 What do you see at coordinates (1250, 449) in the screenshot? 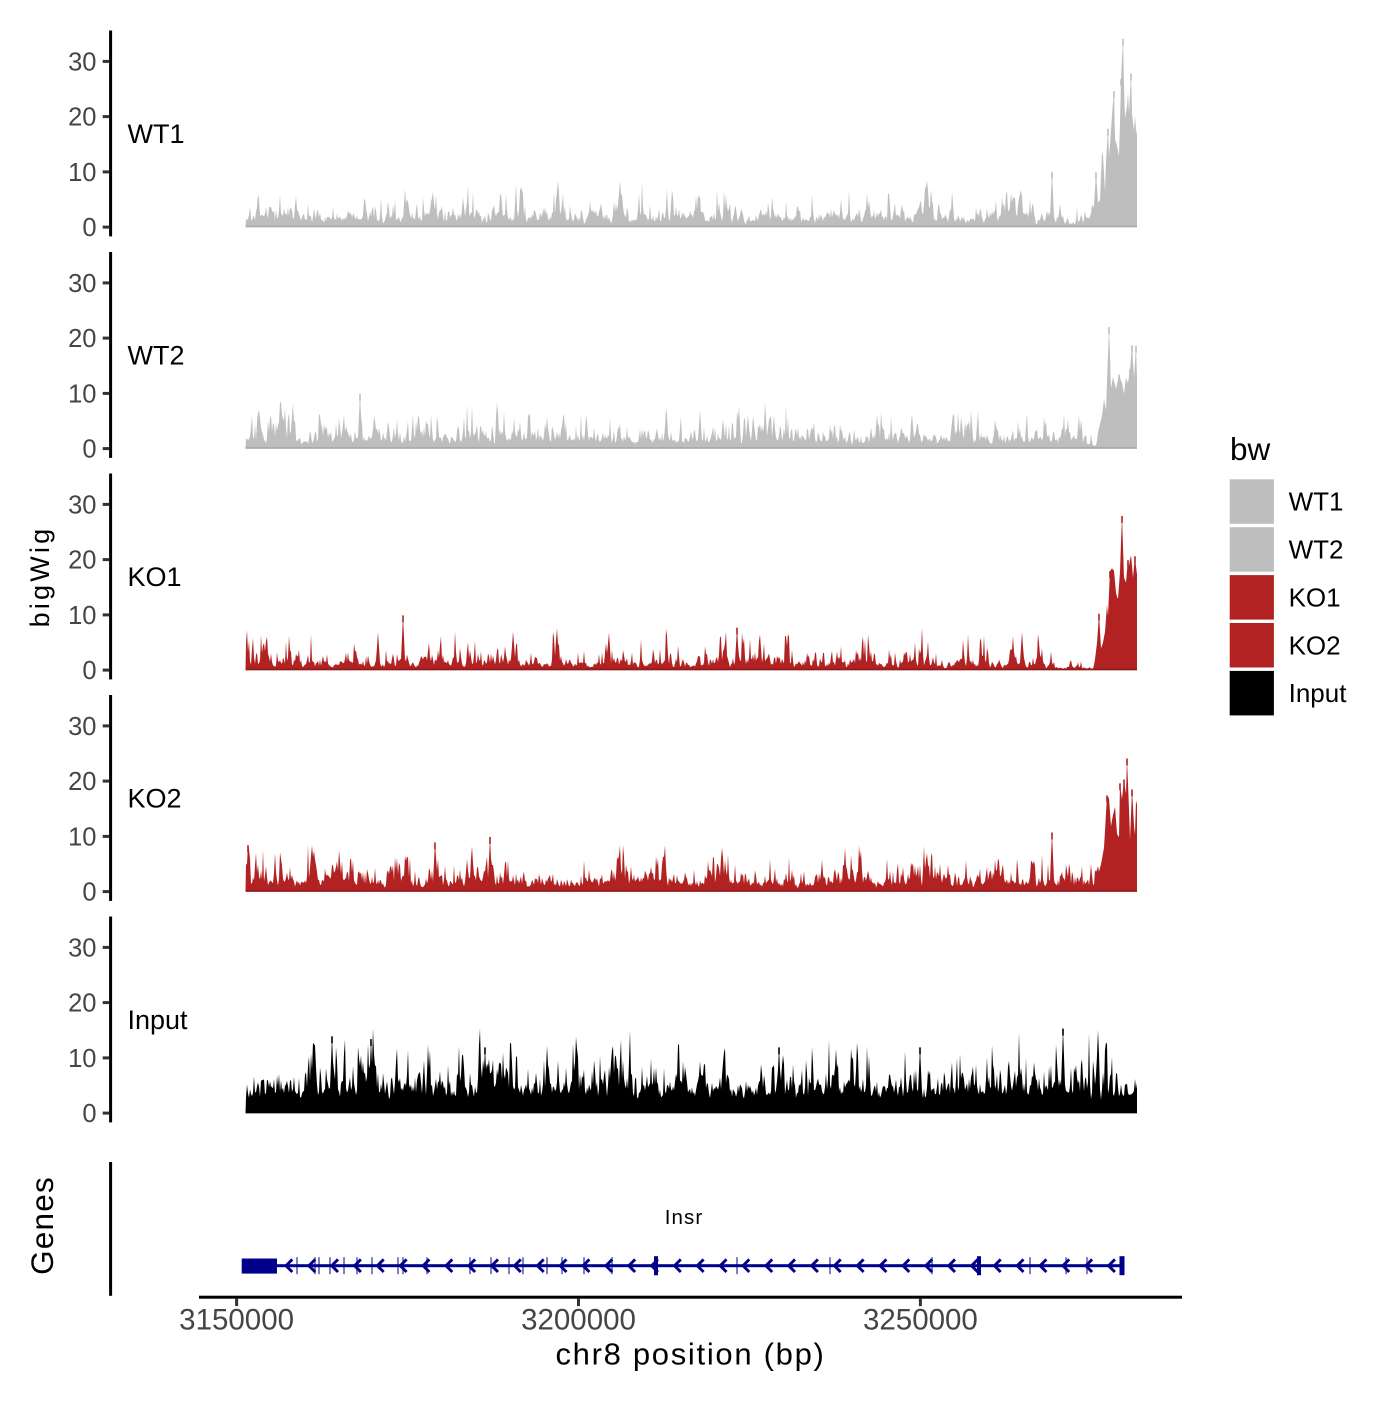
I see `svg-text: bw` at bounding box center [1250, 449].